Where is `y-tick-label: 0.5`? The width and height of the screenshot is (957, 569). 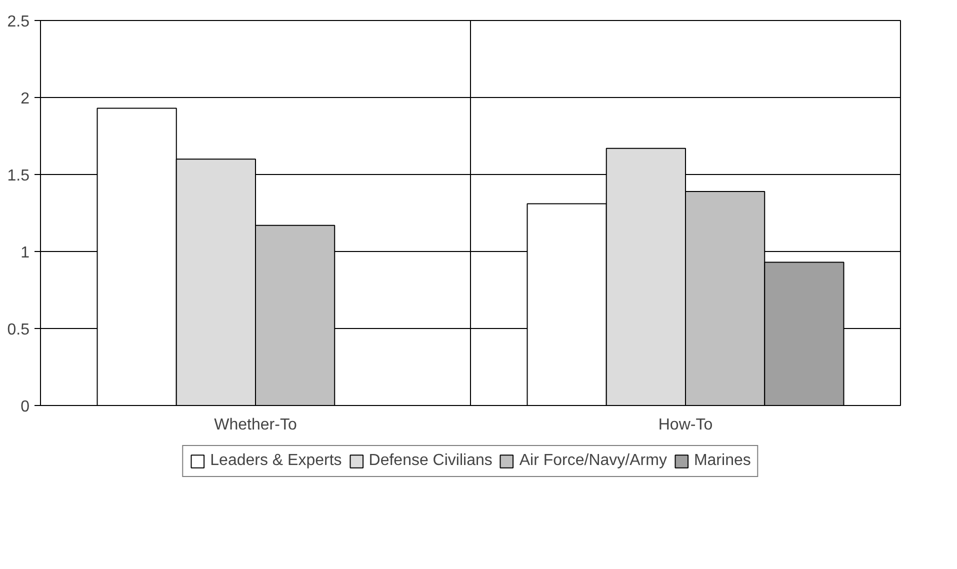 y-tick-label: 0.5 is located at coordinates (18, 330).